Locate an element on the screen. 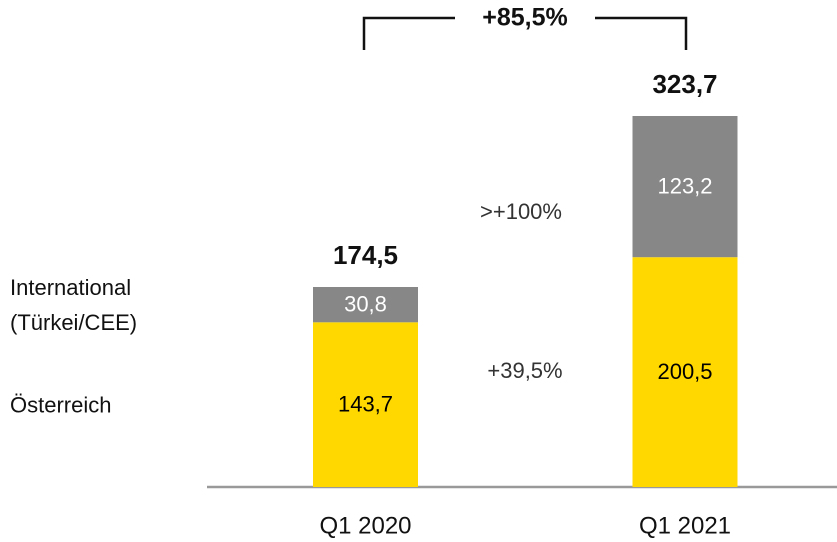 This screenshot has height=542, width=837. austria-change: +39,5% is located at coordinates (524, 370).